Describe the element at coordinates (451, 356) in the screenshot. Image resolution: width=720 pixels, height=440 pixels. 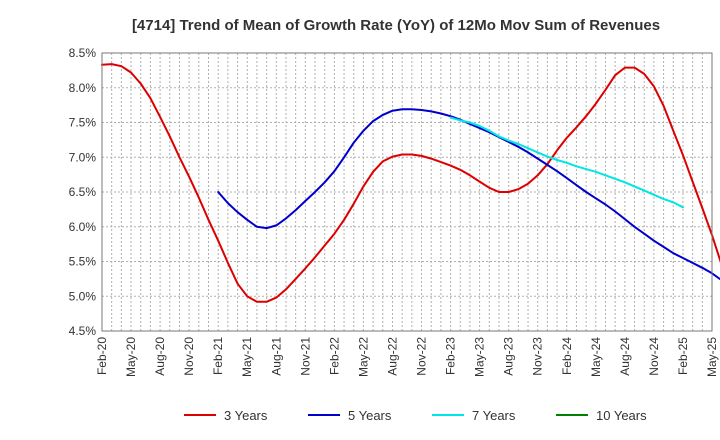
I see `x-tick-label: Feb-23` at that location.